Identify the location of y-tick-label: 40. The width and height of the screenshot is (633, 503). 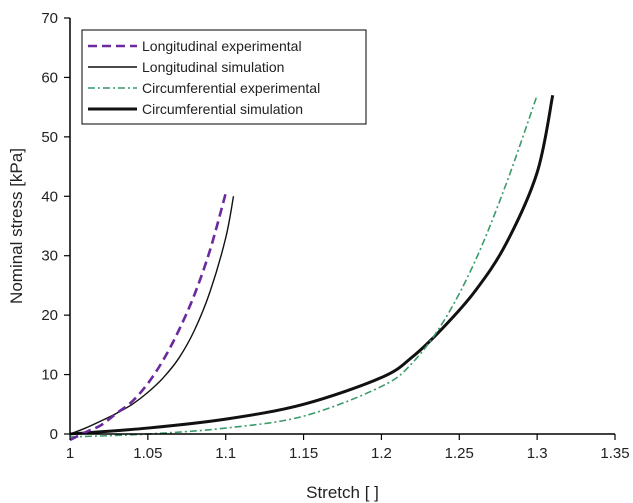
(49, 196).